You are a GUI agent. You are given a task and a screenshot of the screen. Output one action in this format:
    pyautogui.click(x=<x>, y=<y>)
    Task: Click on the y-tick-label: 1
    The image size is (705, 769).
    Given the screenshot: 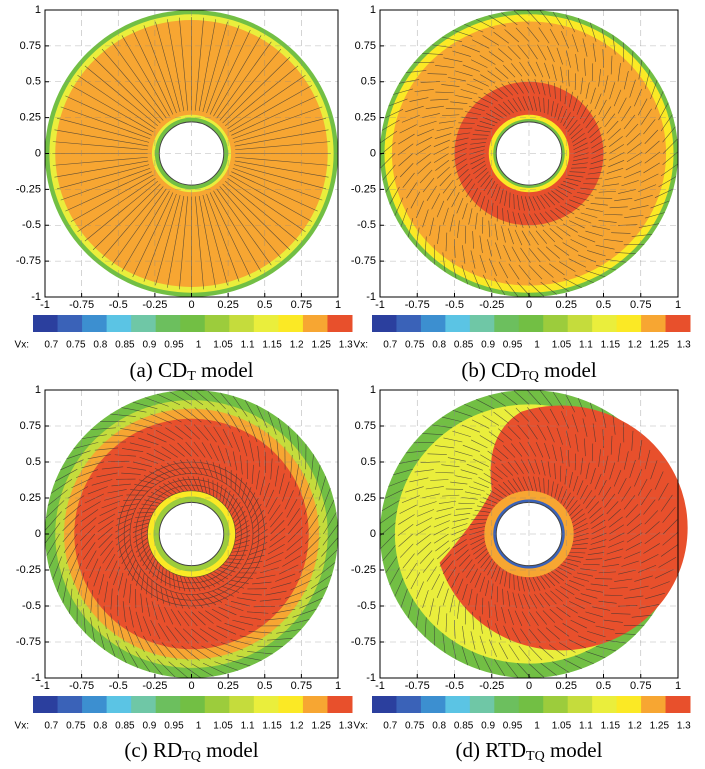 What is the action you would take?
    pyautogui.click(x=373, y=10)
    